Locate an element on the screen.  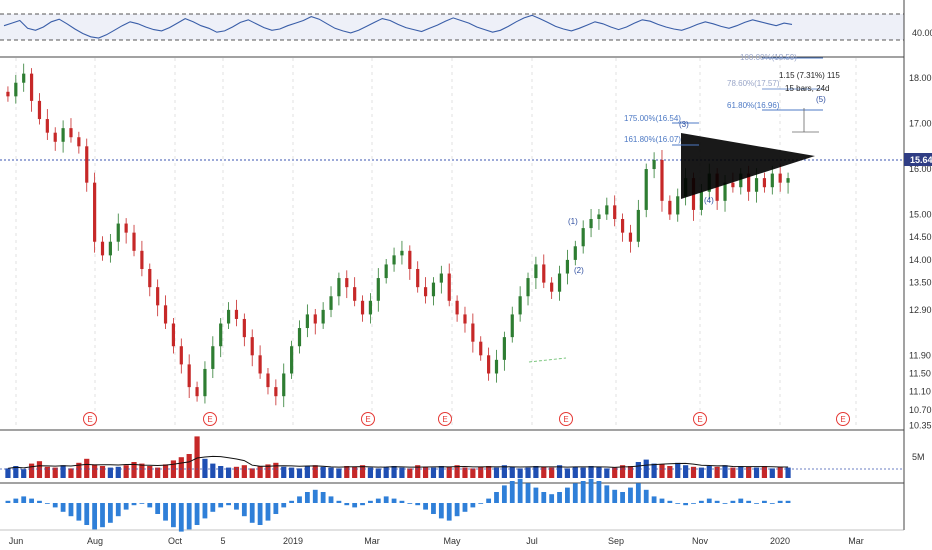
support-dash is located at coordinates (547, 360).